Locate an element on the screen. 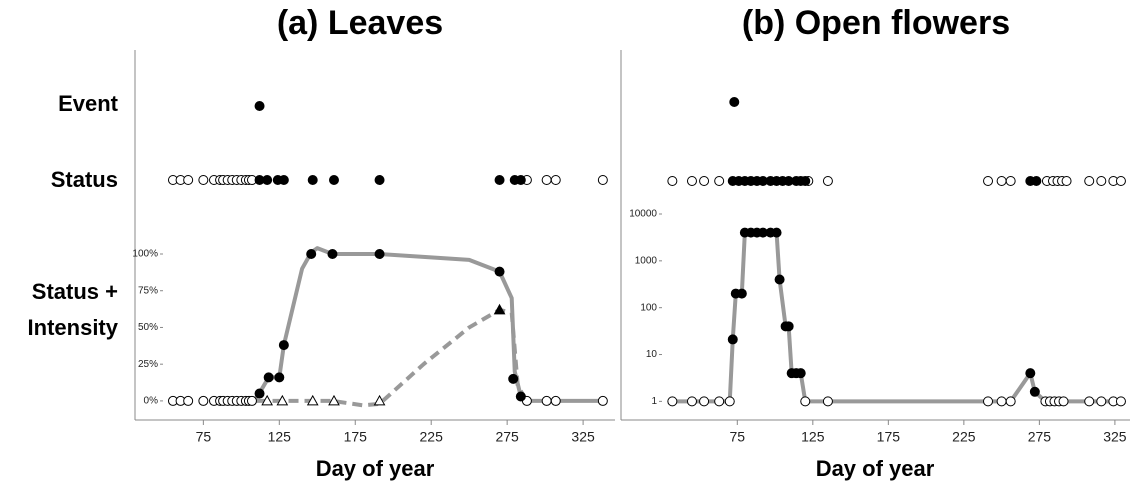 The width and height of the screenshot is (1135, 484). y-tick-label: 1000 is located at coordinates (646, 260).